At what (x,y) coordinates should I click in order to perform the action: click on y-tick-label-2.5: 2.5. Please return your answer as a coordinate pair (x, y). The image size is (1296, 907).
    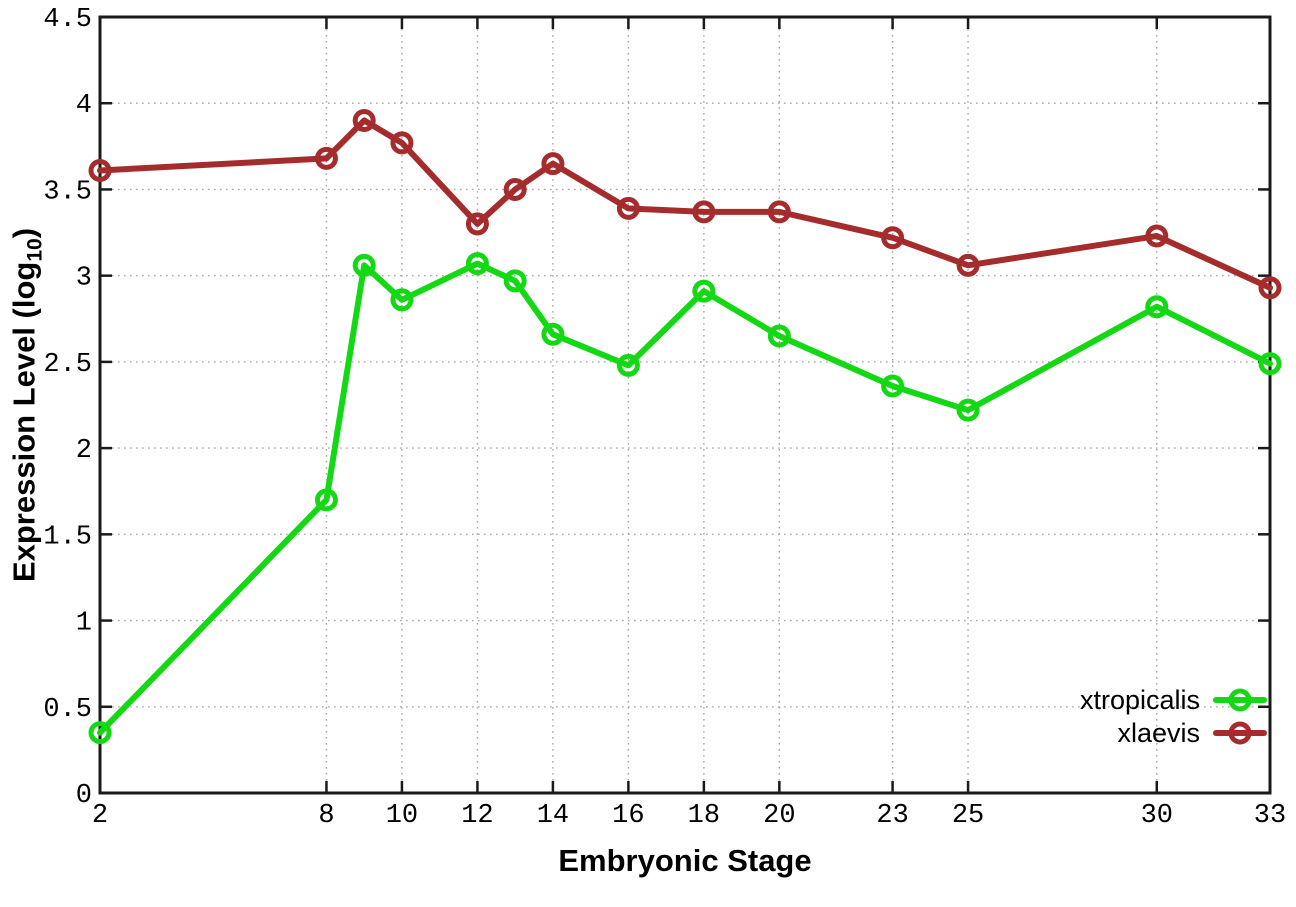
    Looking at the image, I should click on (67, 365).